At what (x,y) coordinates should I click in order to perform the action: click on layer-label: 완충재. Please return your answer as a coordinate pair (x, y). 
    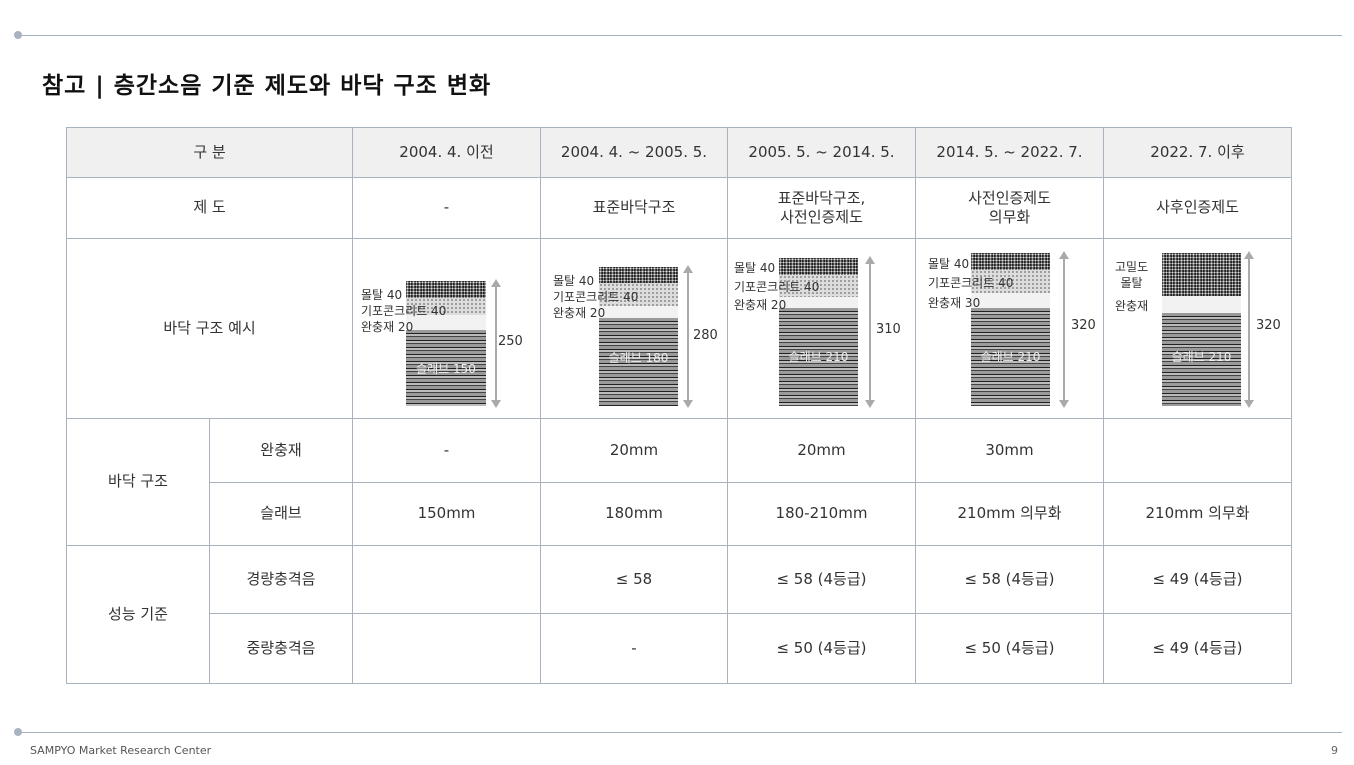
    Looking at the image, I should click on (1132, 306).